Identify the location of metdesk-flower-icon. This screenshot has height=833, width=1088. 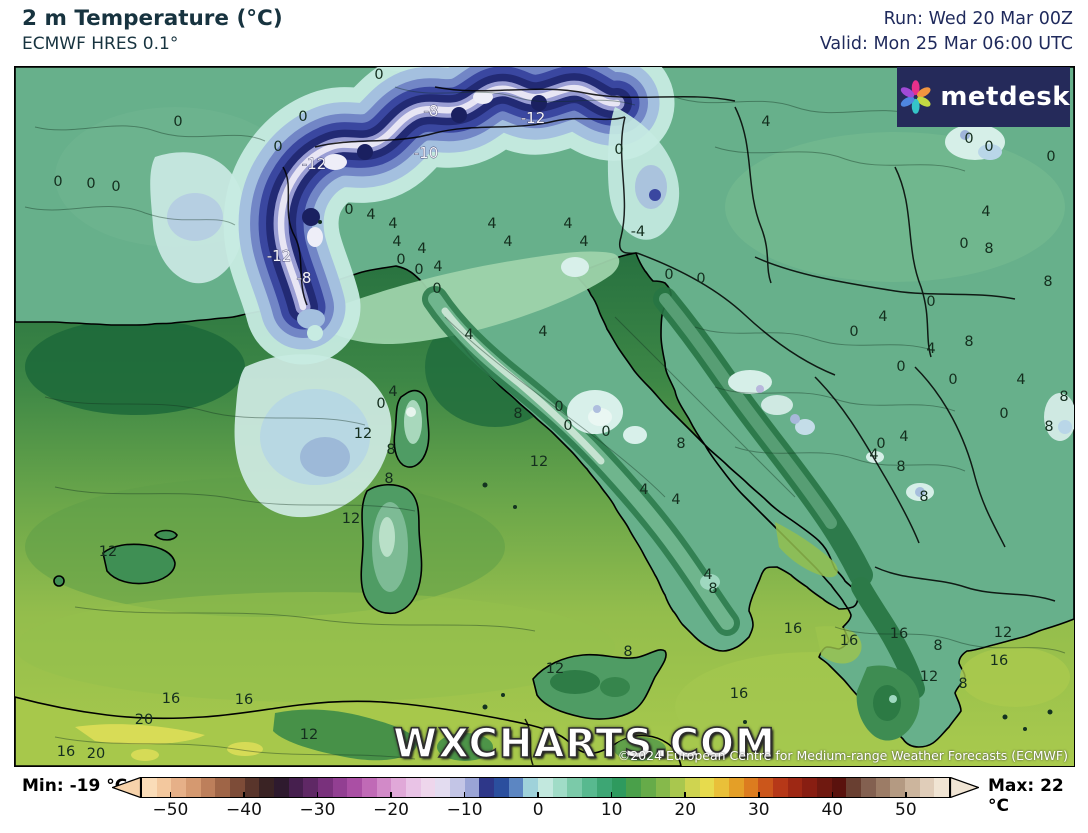
(915, 97).